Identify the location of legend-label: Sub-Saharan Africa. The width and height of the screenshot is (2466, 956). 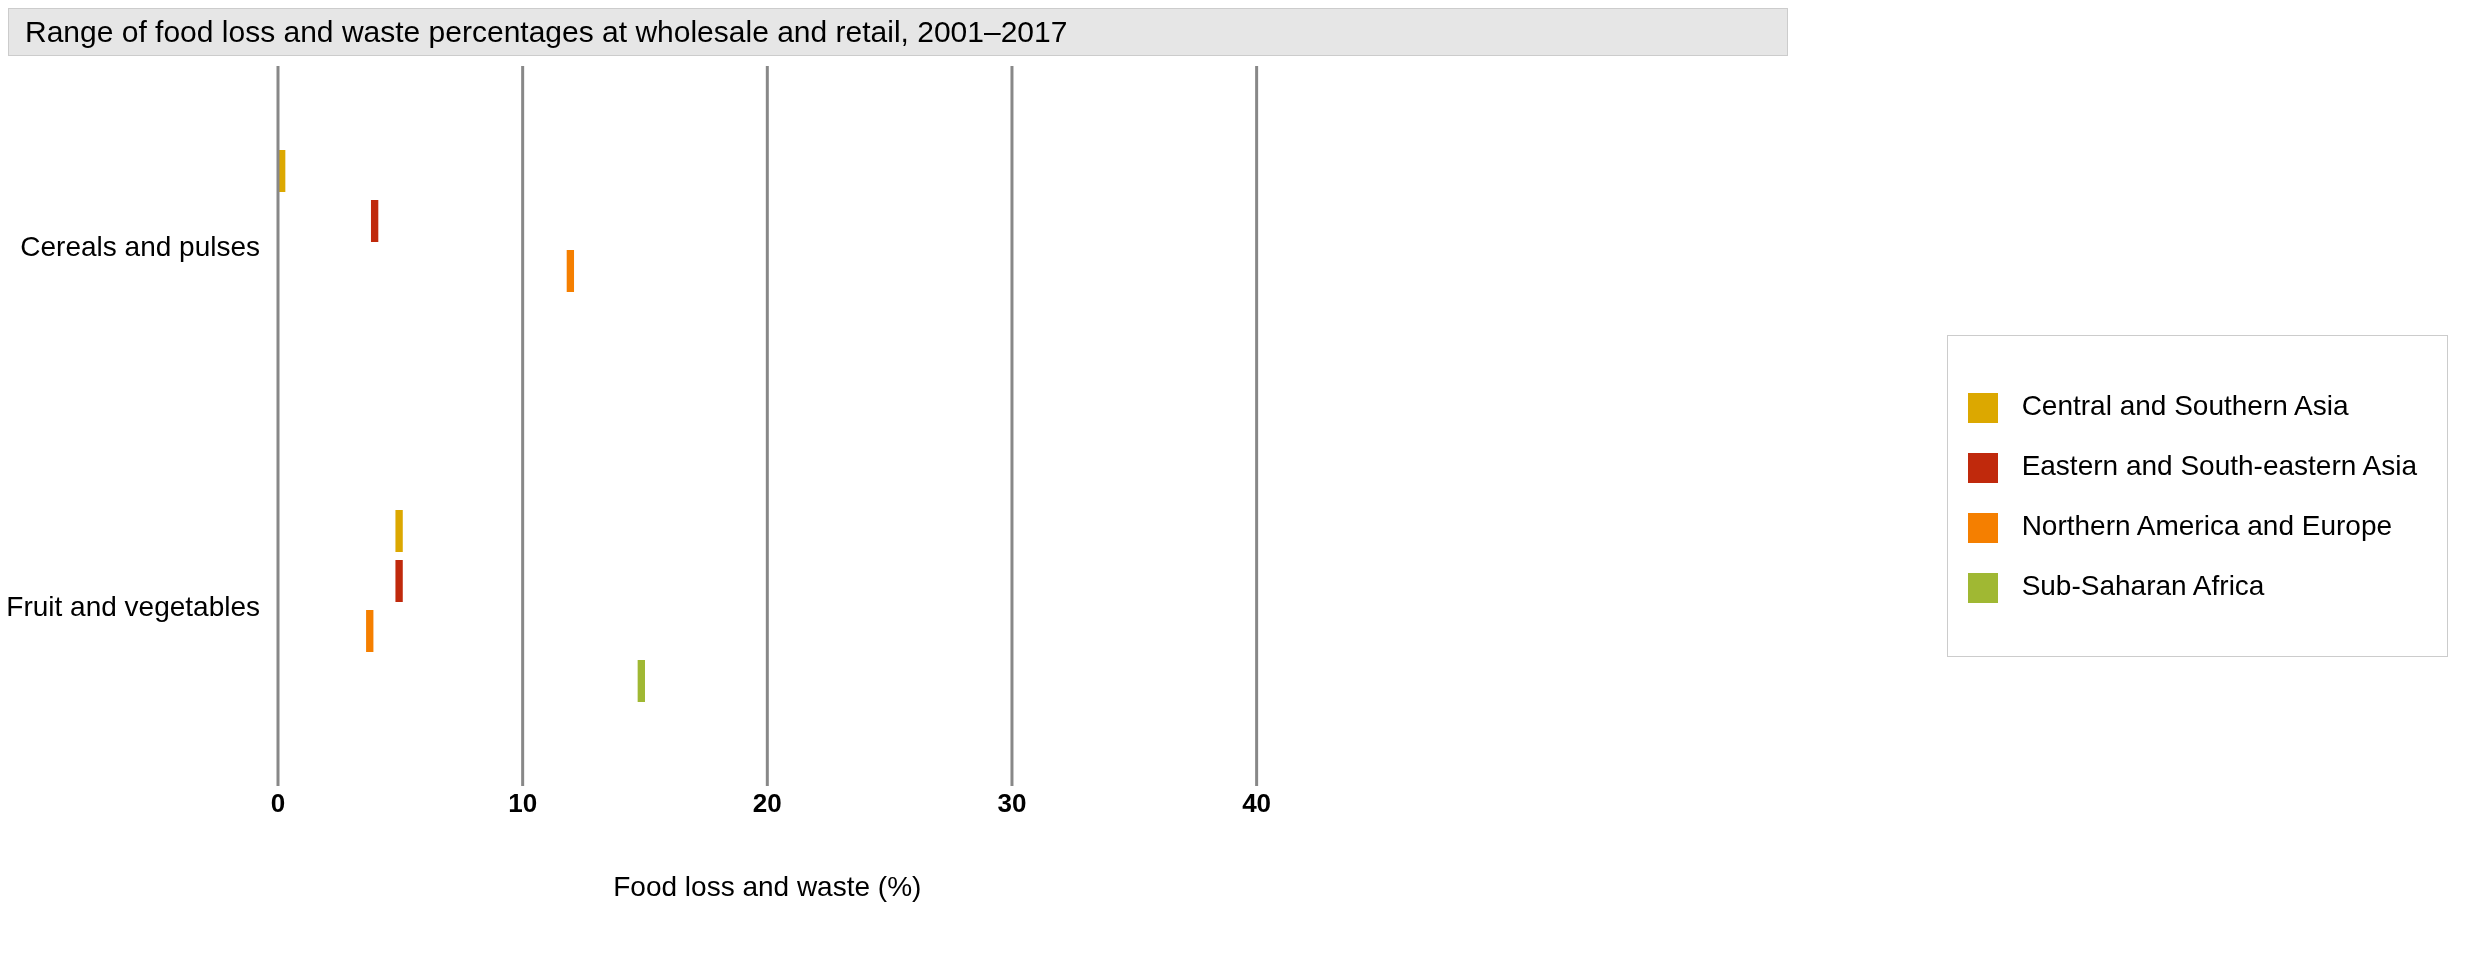
(2143, 585).